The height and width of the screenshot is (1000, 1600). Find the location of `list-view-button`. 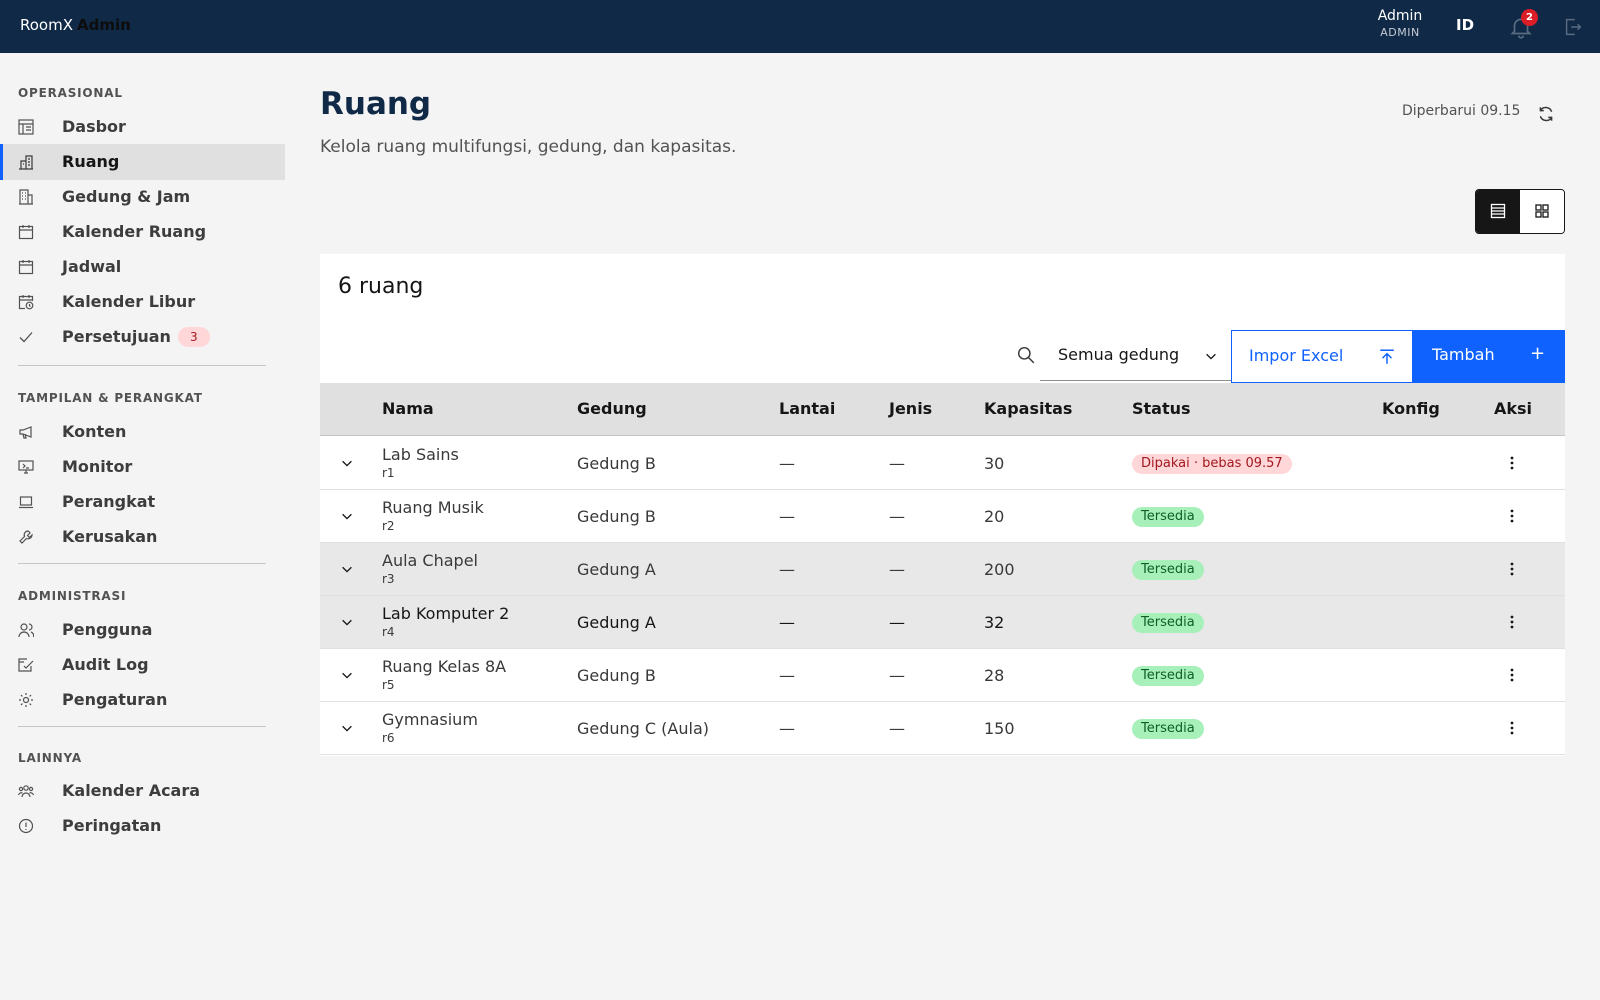

list-view-button is located at coordinates (1498, 211).